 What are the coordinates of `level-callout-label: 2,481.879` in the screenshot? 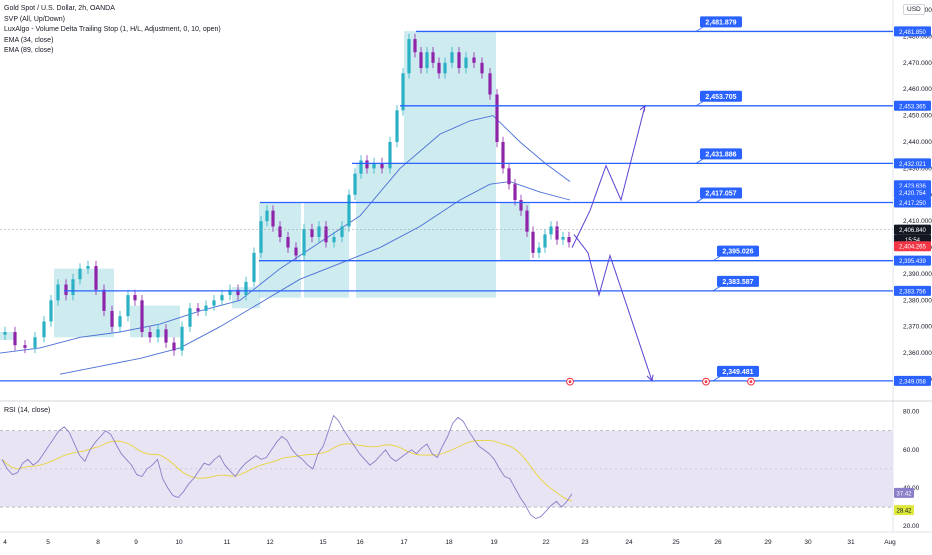 It's located at (720, 22).